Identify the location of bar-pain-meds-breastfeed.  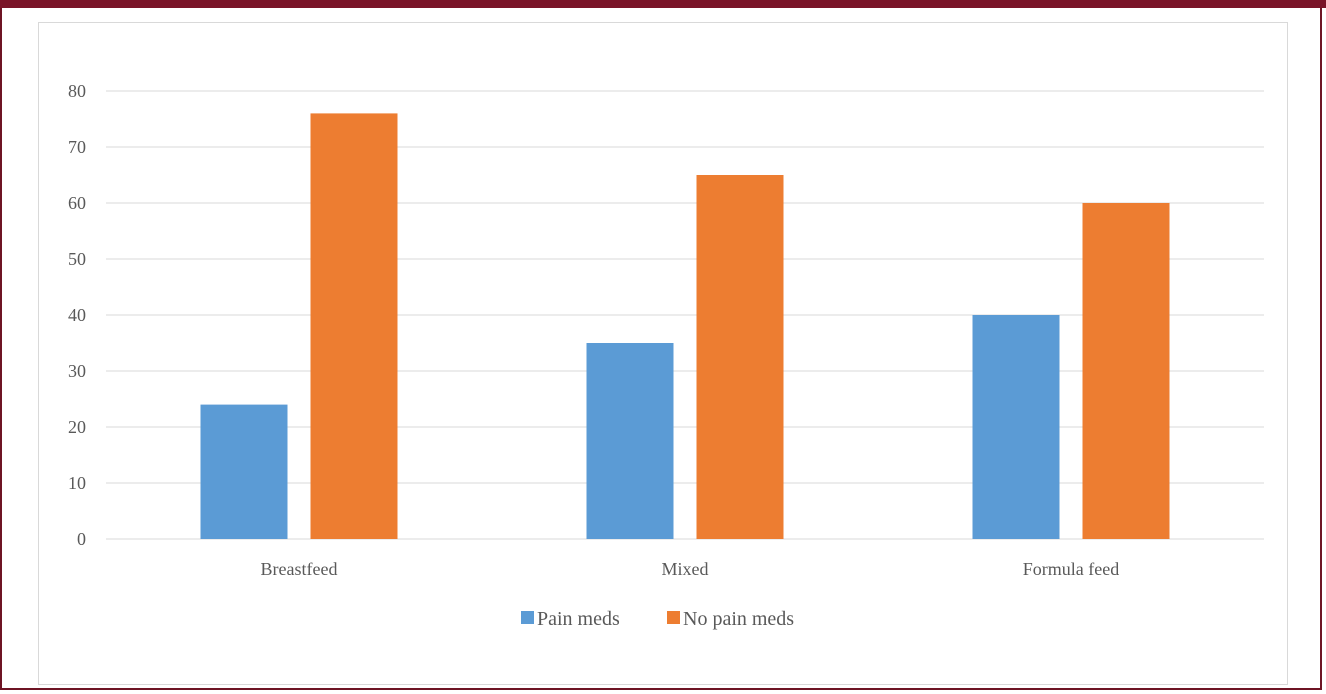
(244, 471).